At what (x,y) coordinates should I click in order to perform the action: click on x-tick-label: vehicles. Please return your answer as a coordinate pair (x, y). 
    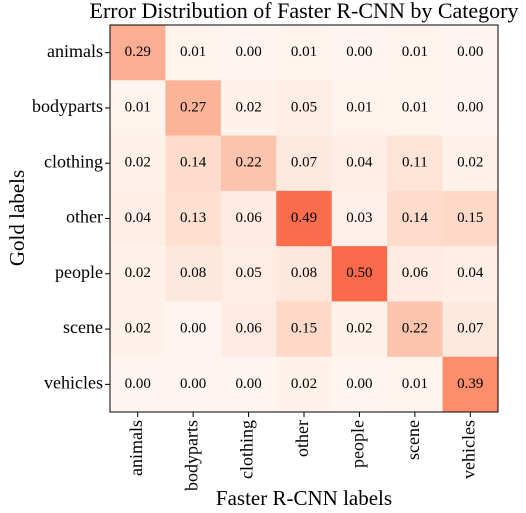
    Looking at the image, I should click on (468, 449).